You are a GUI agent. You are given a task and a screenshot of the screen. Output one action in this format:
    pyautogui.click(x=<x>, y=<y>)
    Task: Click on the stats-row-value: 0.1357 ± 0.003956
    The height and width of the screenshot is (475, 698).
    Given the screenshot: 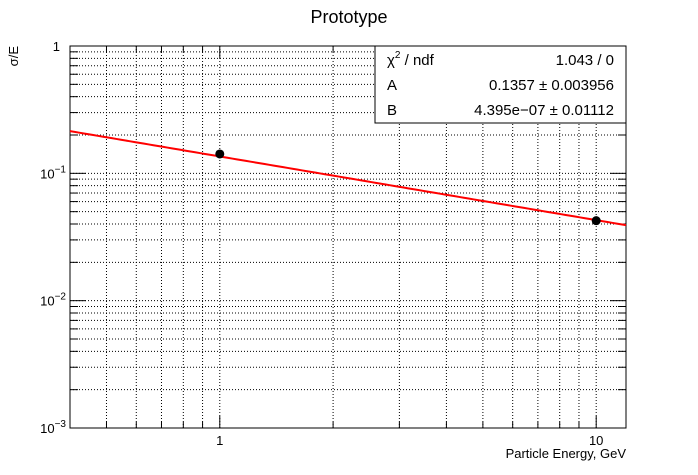 What is the action you would take?
    pyautogui.click(x=551, y=85)
    